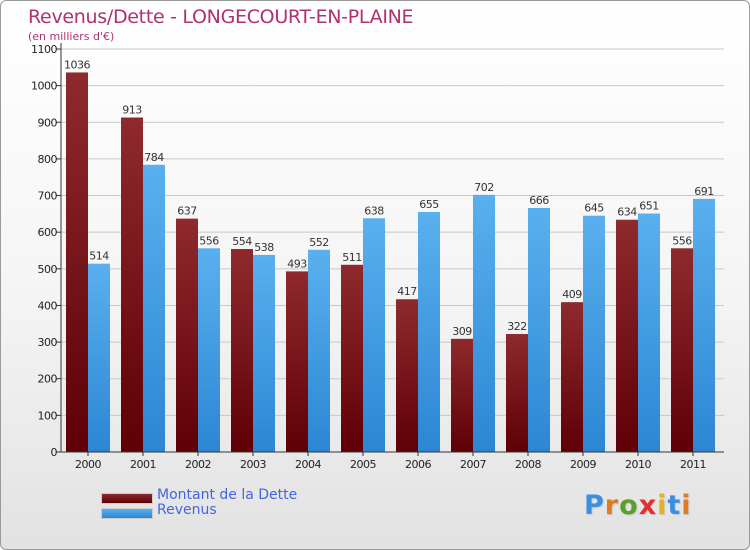 This screenshot has width=750, height=550. Describe the element at coordinates (253, 464) in the screenshot. I see `x-tick-label: 2003` at that location.